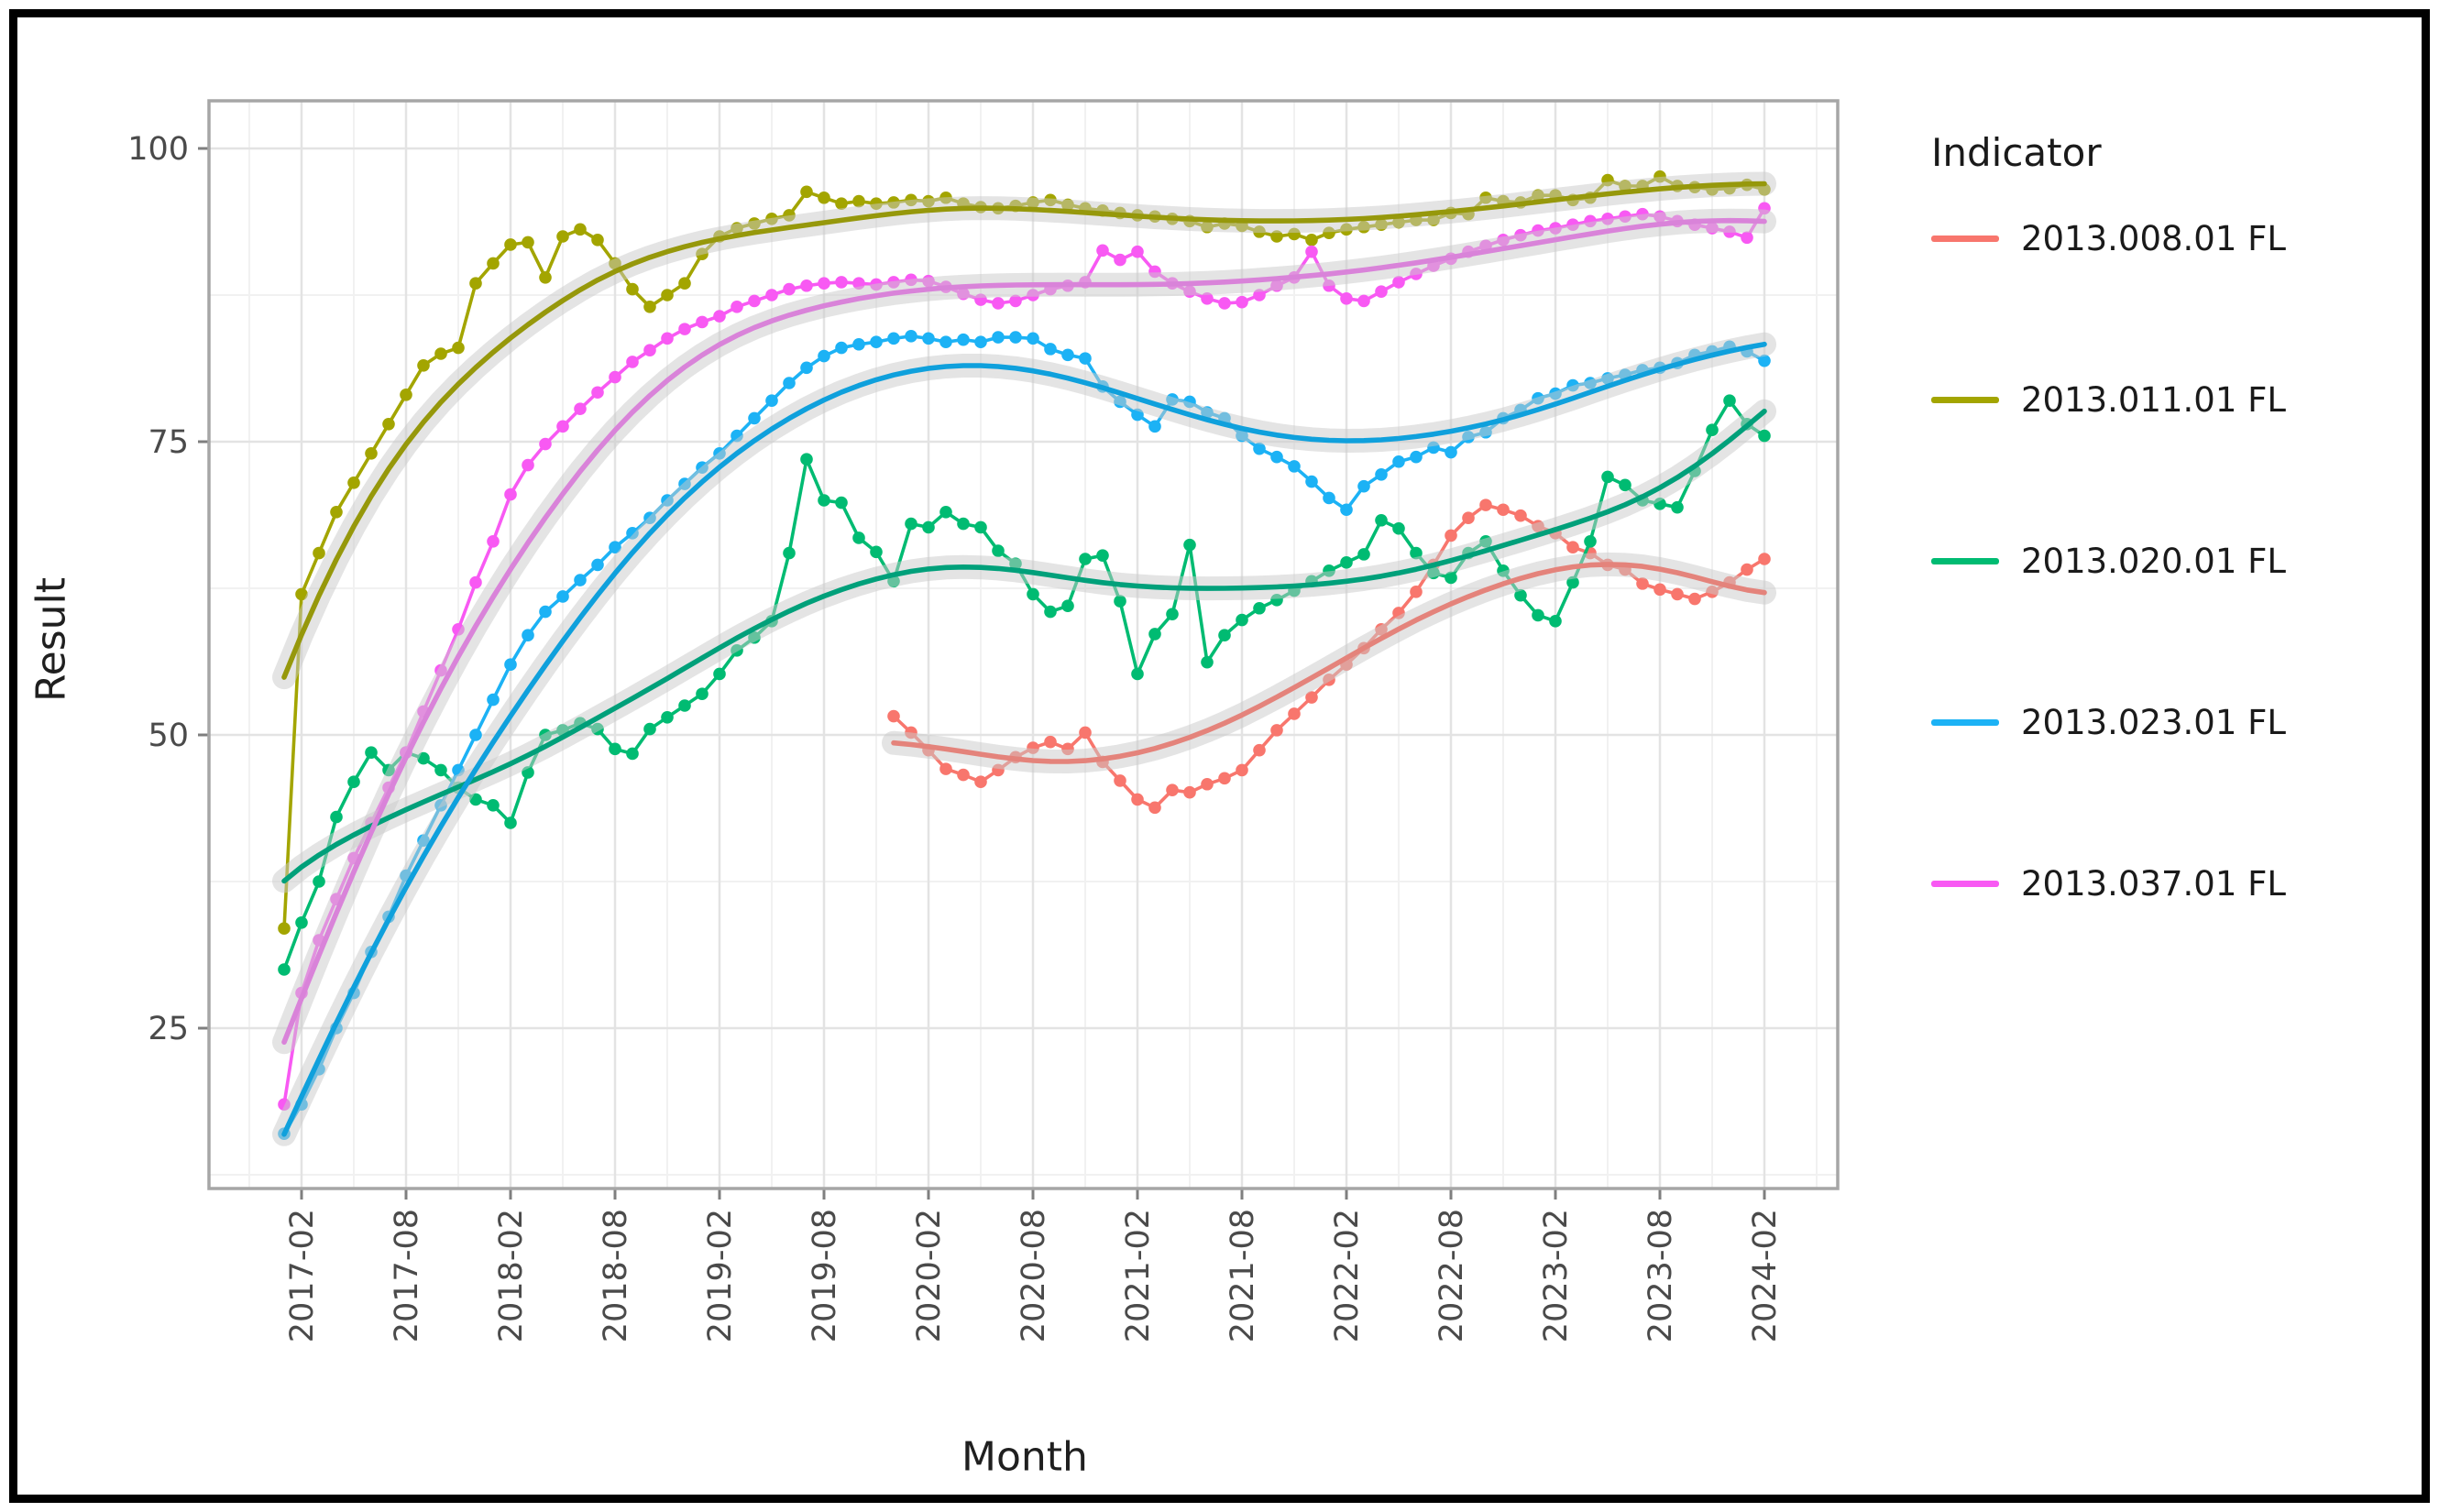 The width and height of the screenshot is (2439, 1512). What do you see at coordinates (511, 1275) in the screenshot?
I see `svg-text: 2018-02` at bounding box center [511, 1275].